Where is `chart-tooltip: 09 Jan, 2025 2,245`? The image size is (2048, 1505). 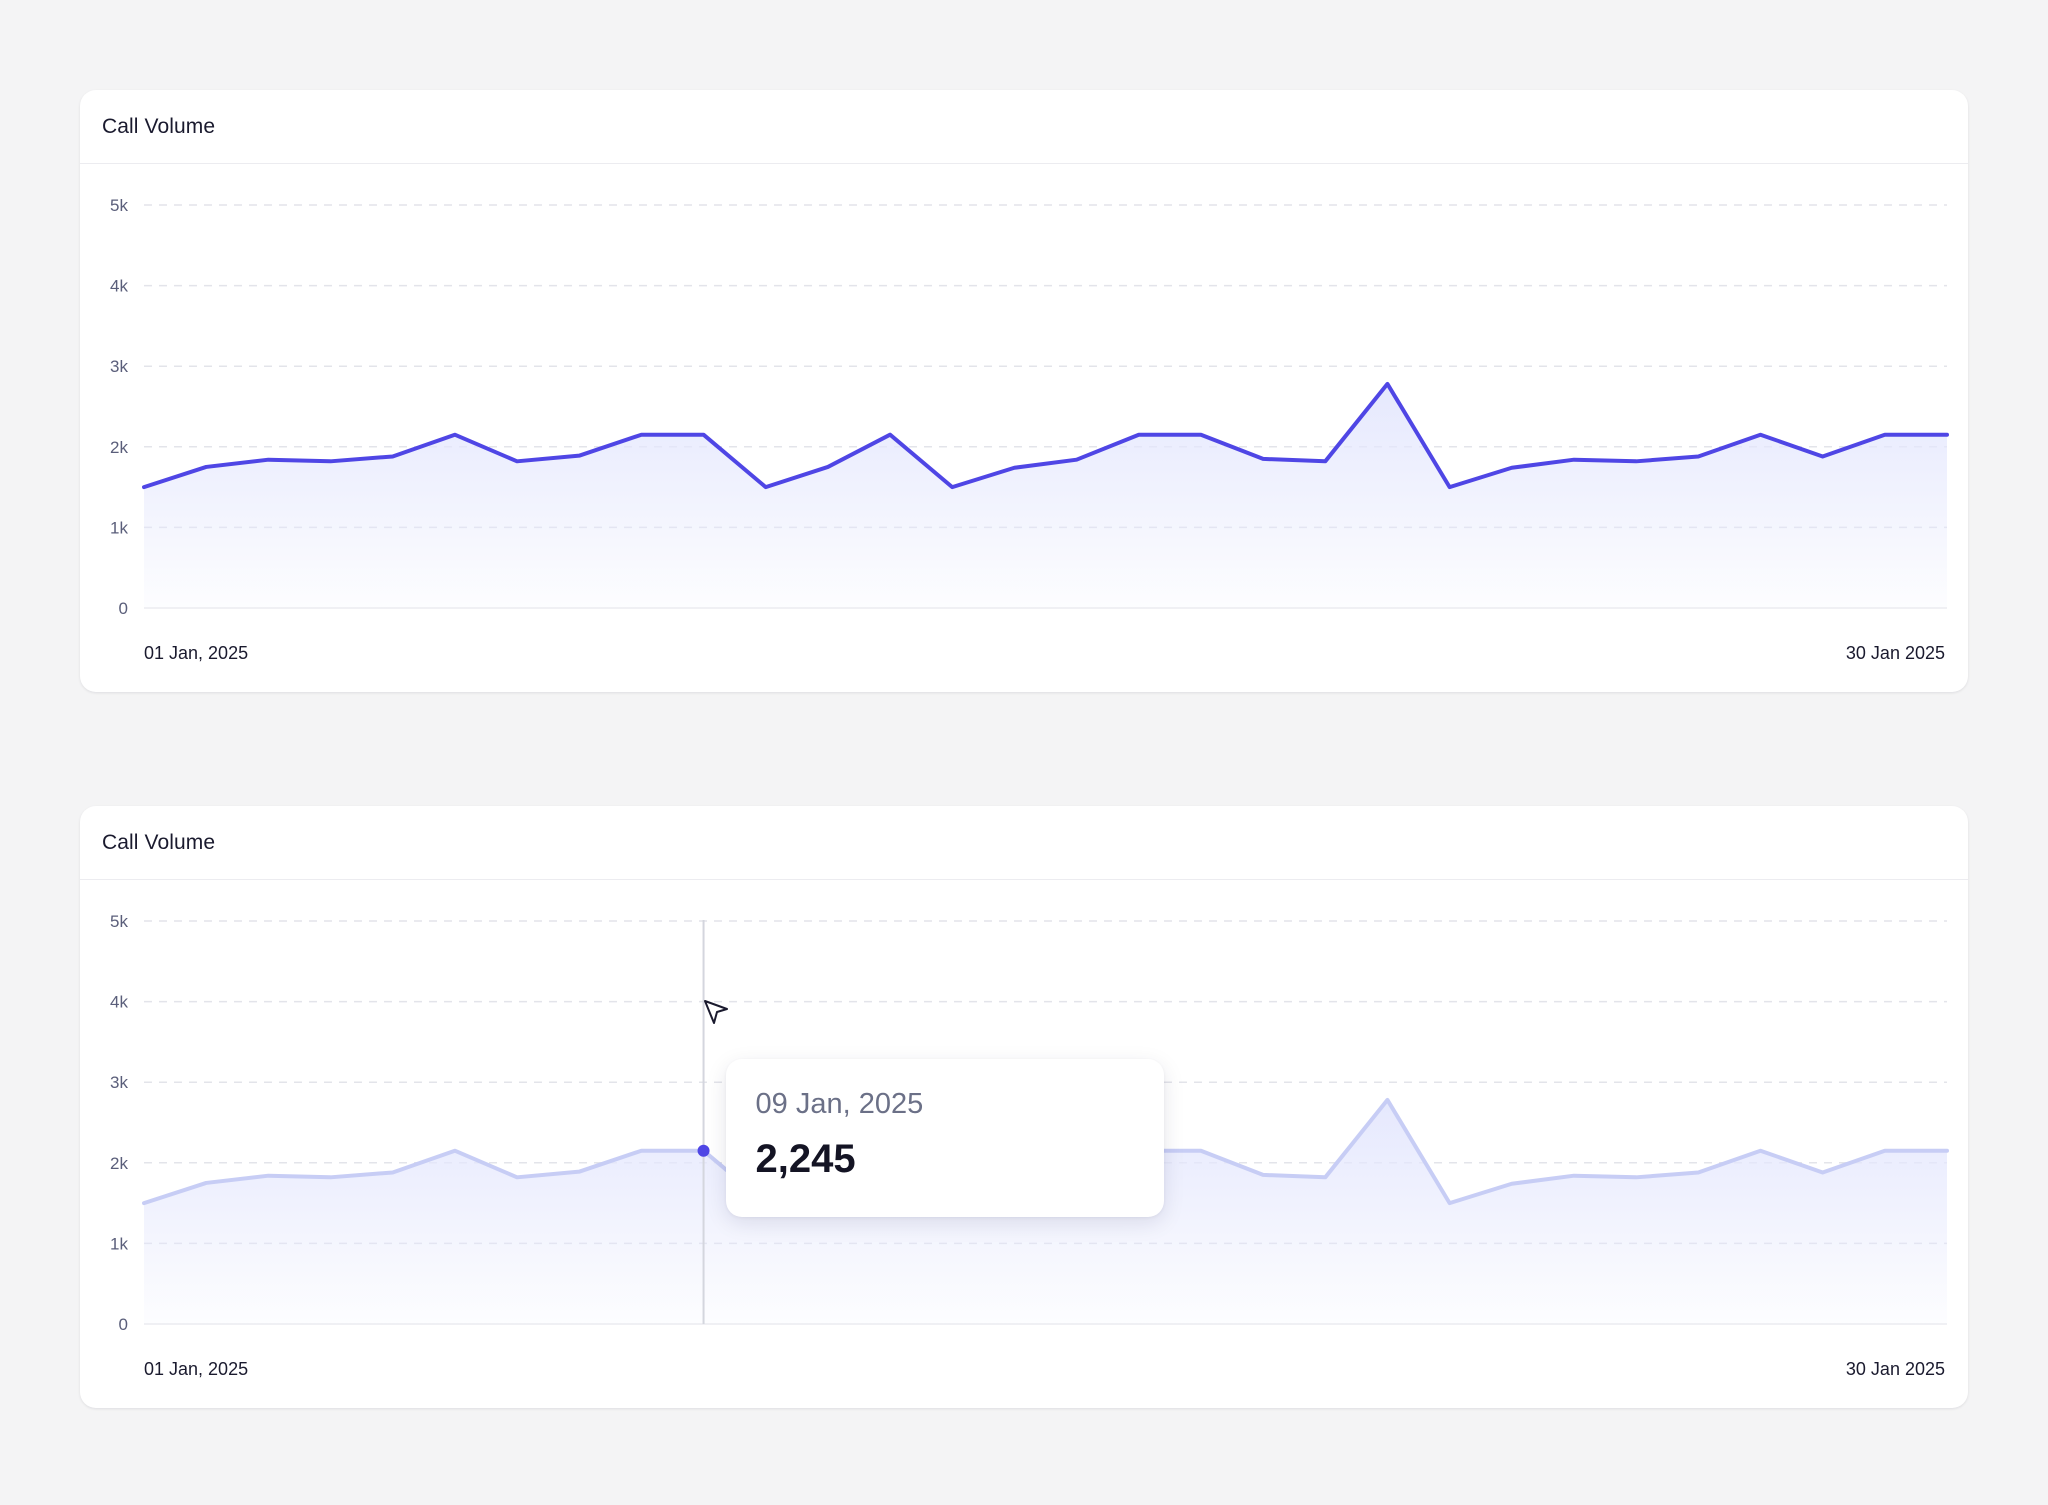
chart-tooltip: 09 Jan, 2025 2,245 is located at coordinates (944, 1137).